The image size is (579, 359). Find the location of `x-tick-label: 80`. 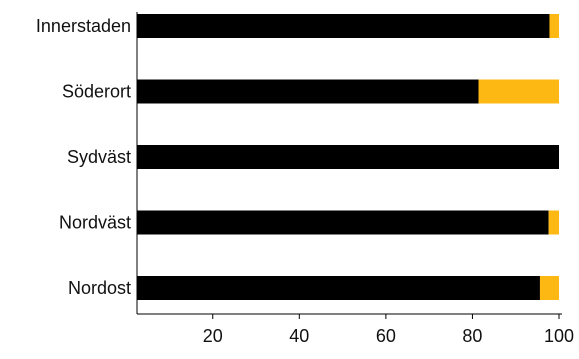

x-tick-label: 80 is located at coordinates (472, 336).